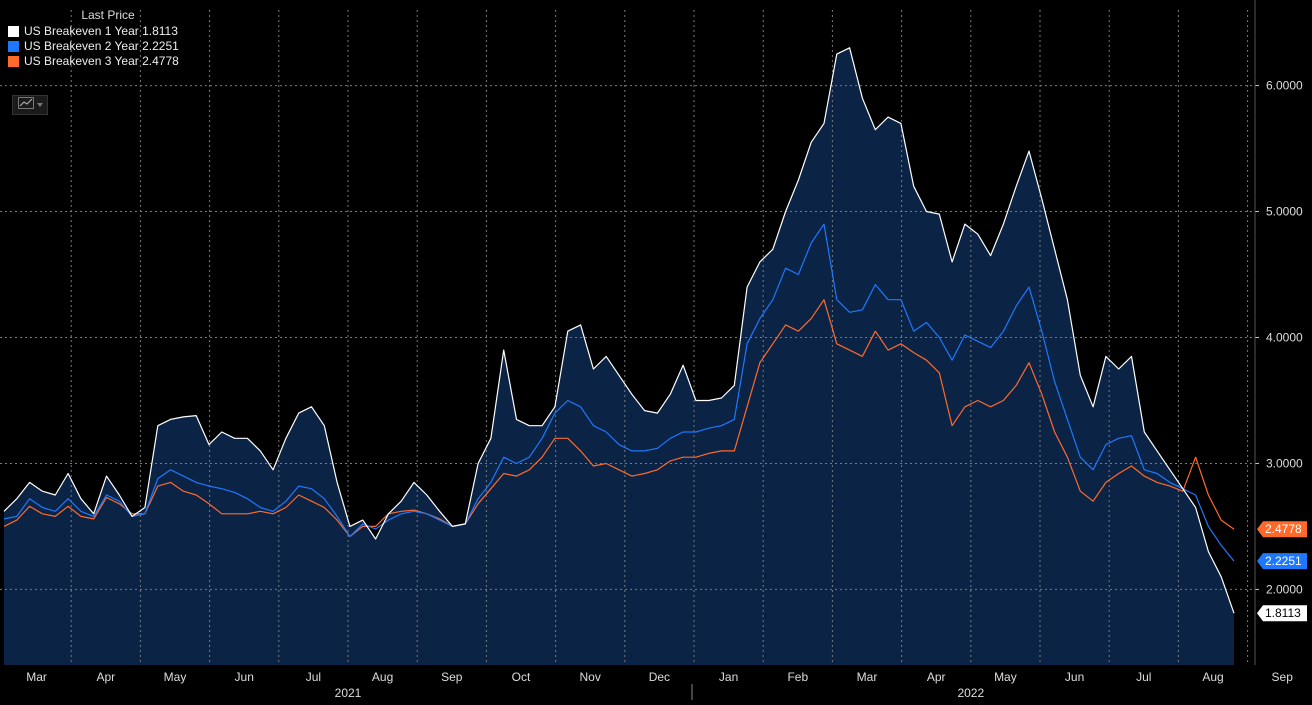  I want to click on legend-item-2y: US Breakeven 2 Year 2.2251, so click(108, 46).